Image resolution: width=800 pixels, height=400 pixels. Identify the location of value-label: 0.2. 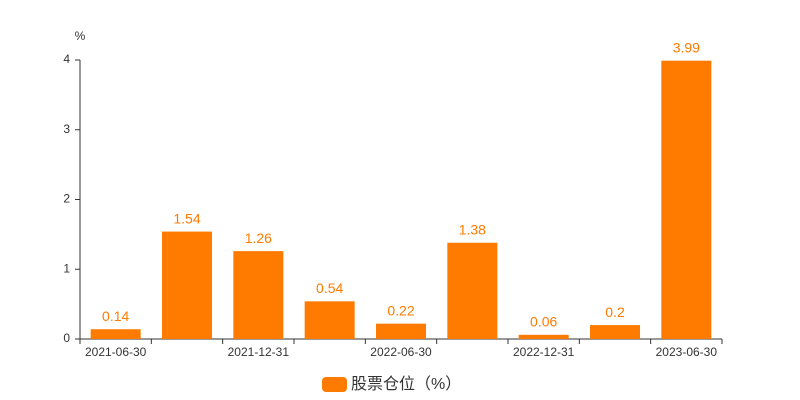
(615, 312).